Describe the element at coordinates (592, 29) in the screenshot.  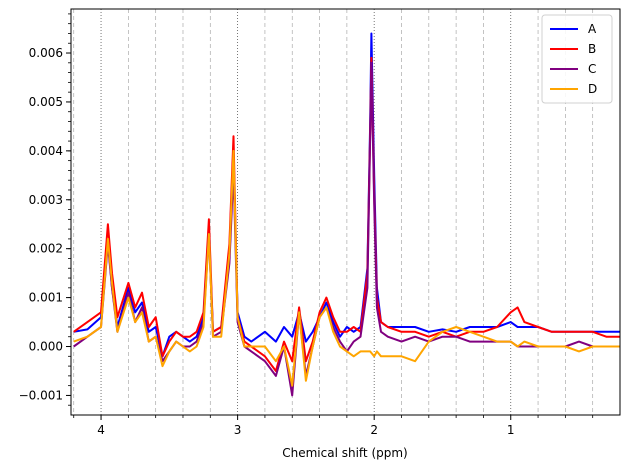
I see `legend-label: A` at that location.